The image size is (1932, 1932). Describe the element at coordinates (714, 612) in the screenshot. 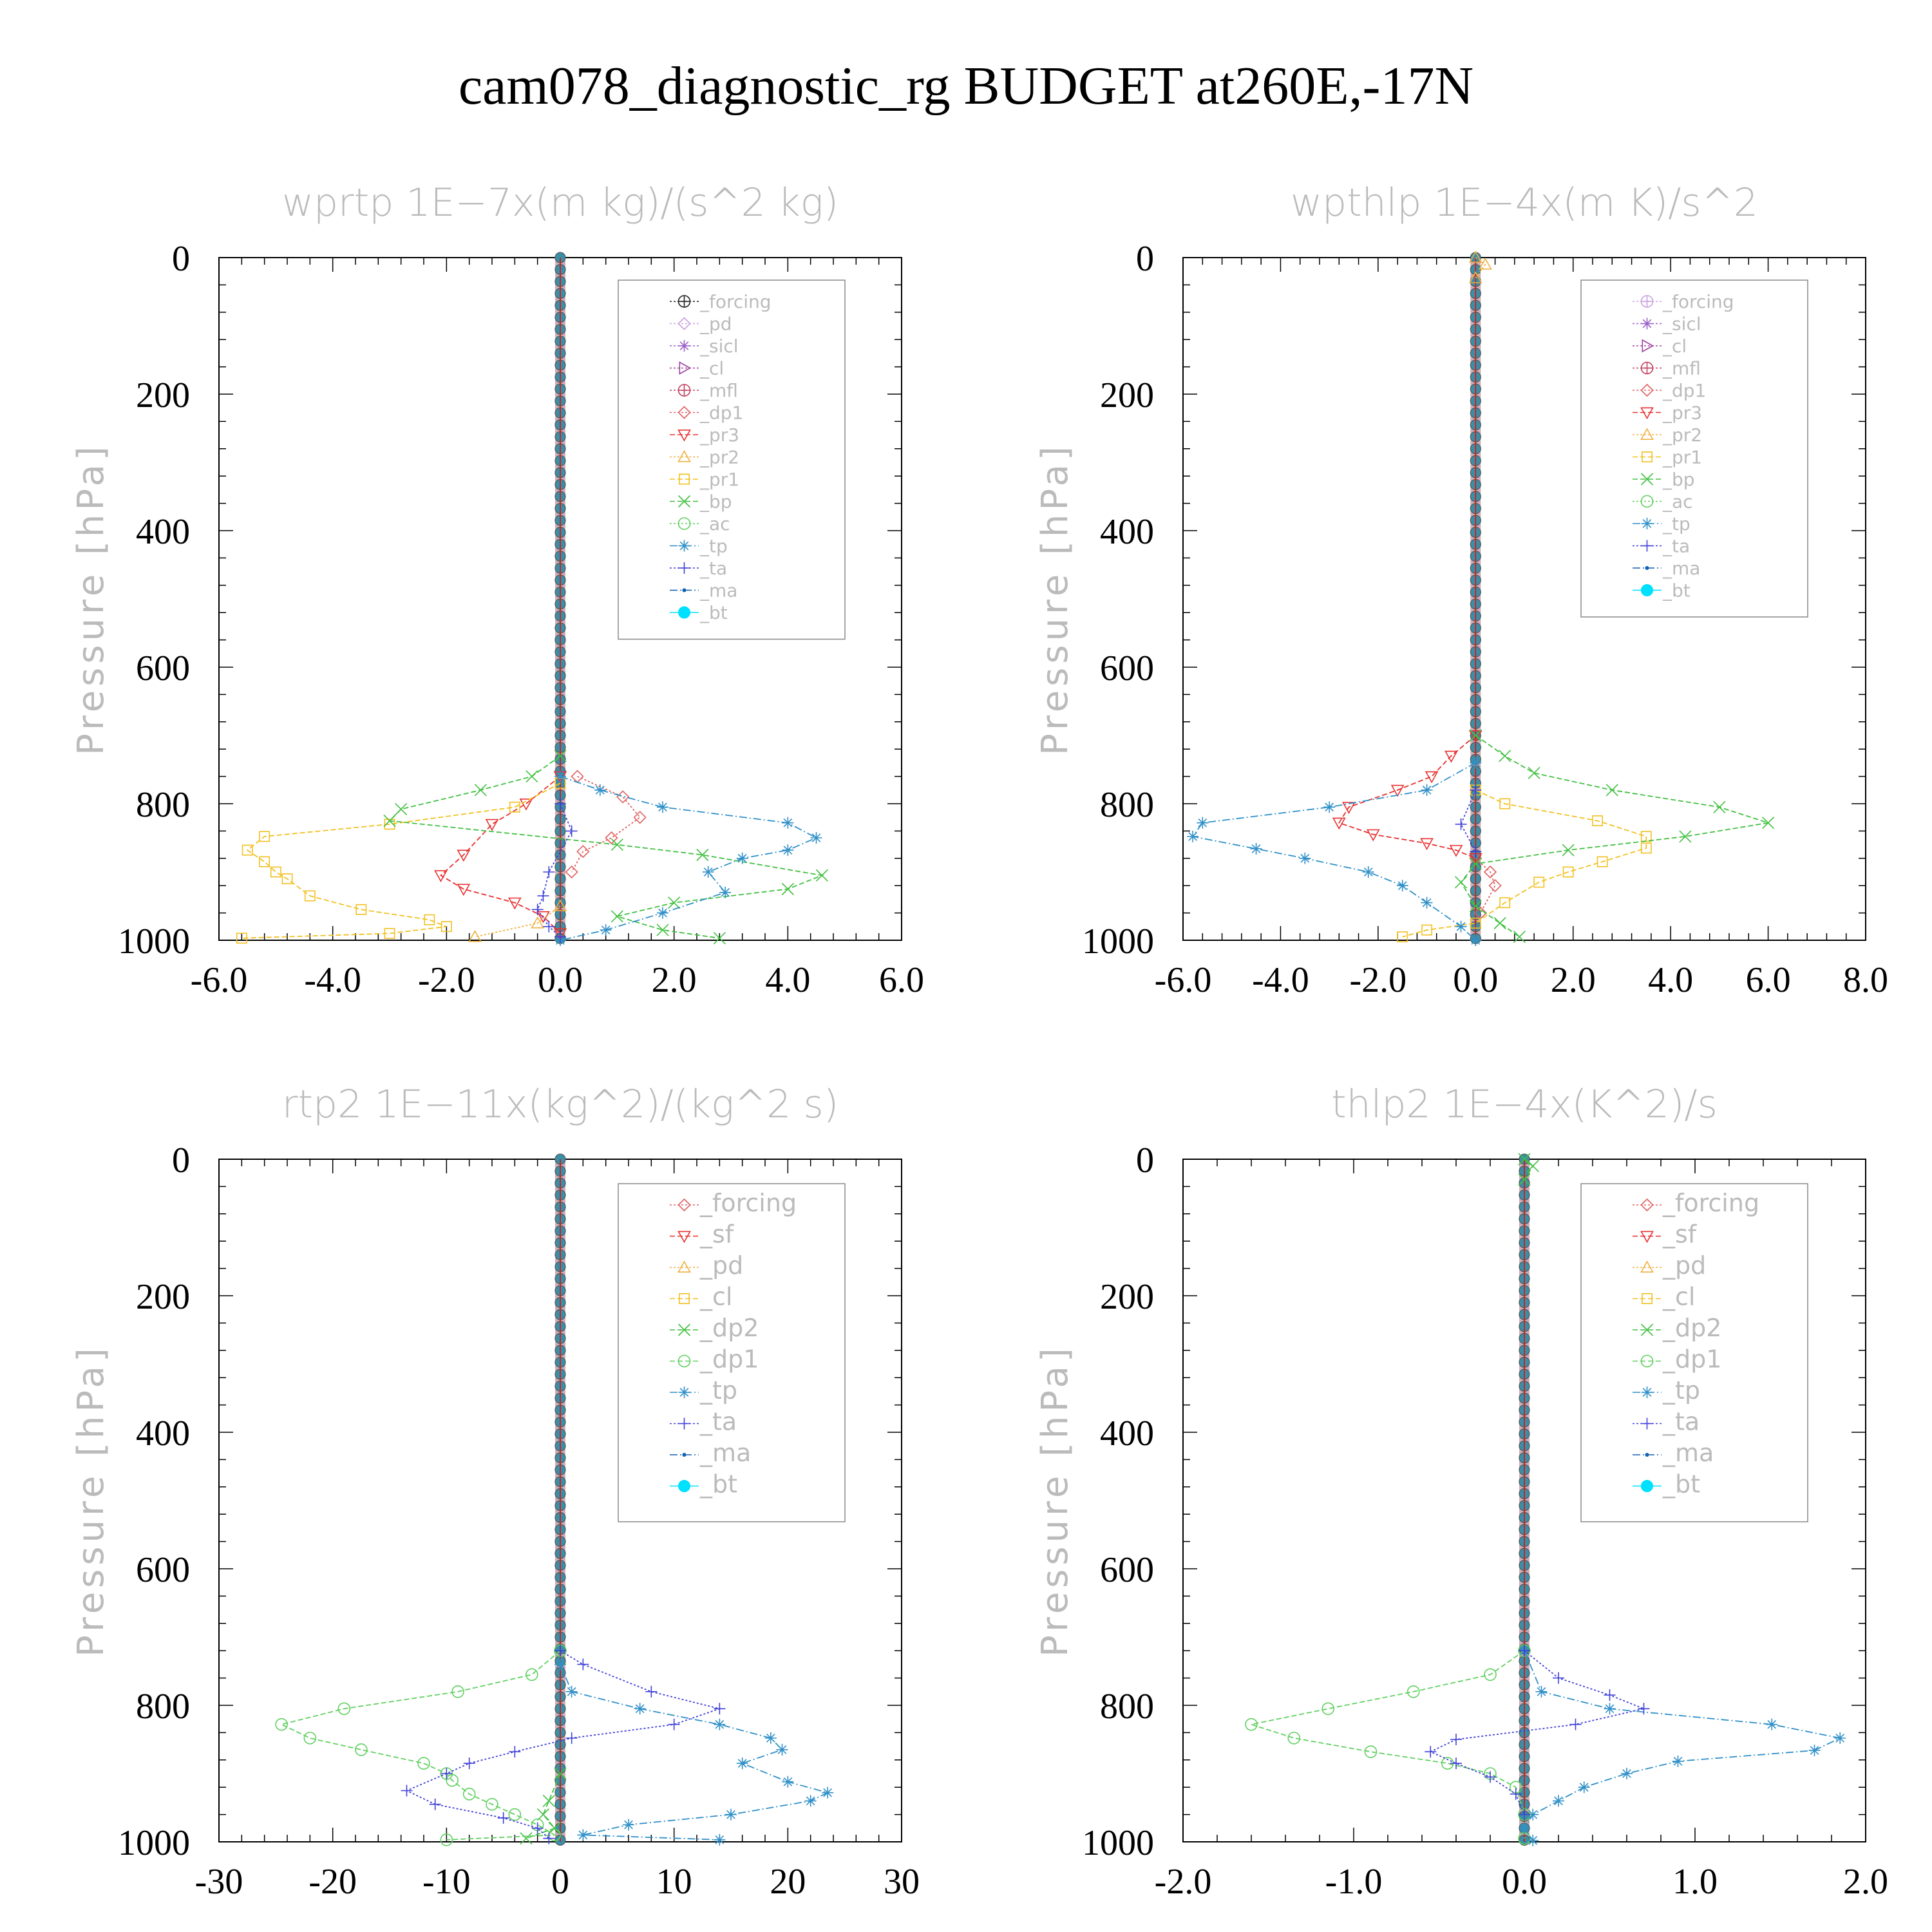

I see `legend-label: _bt` at that location.